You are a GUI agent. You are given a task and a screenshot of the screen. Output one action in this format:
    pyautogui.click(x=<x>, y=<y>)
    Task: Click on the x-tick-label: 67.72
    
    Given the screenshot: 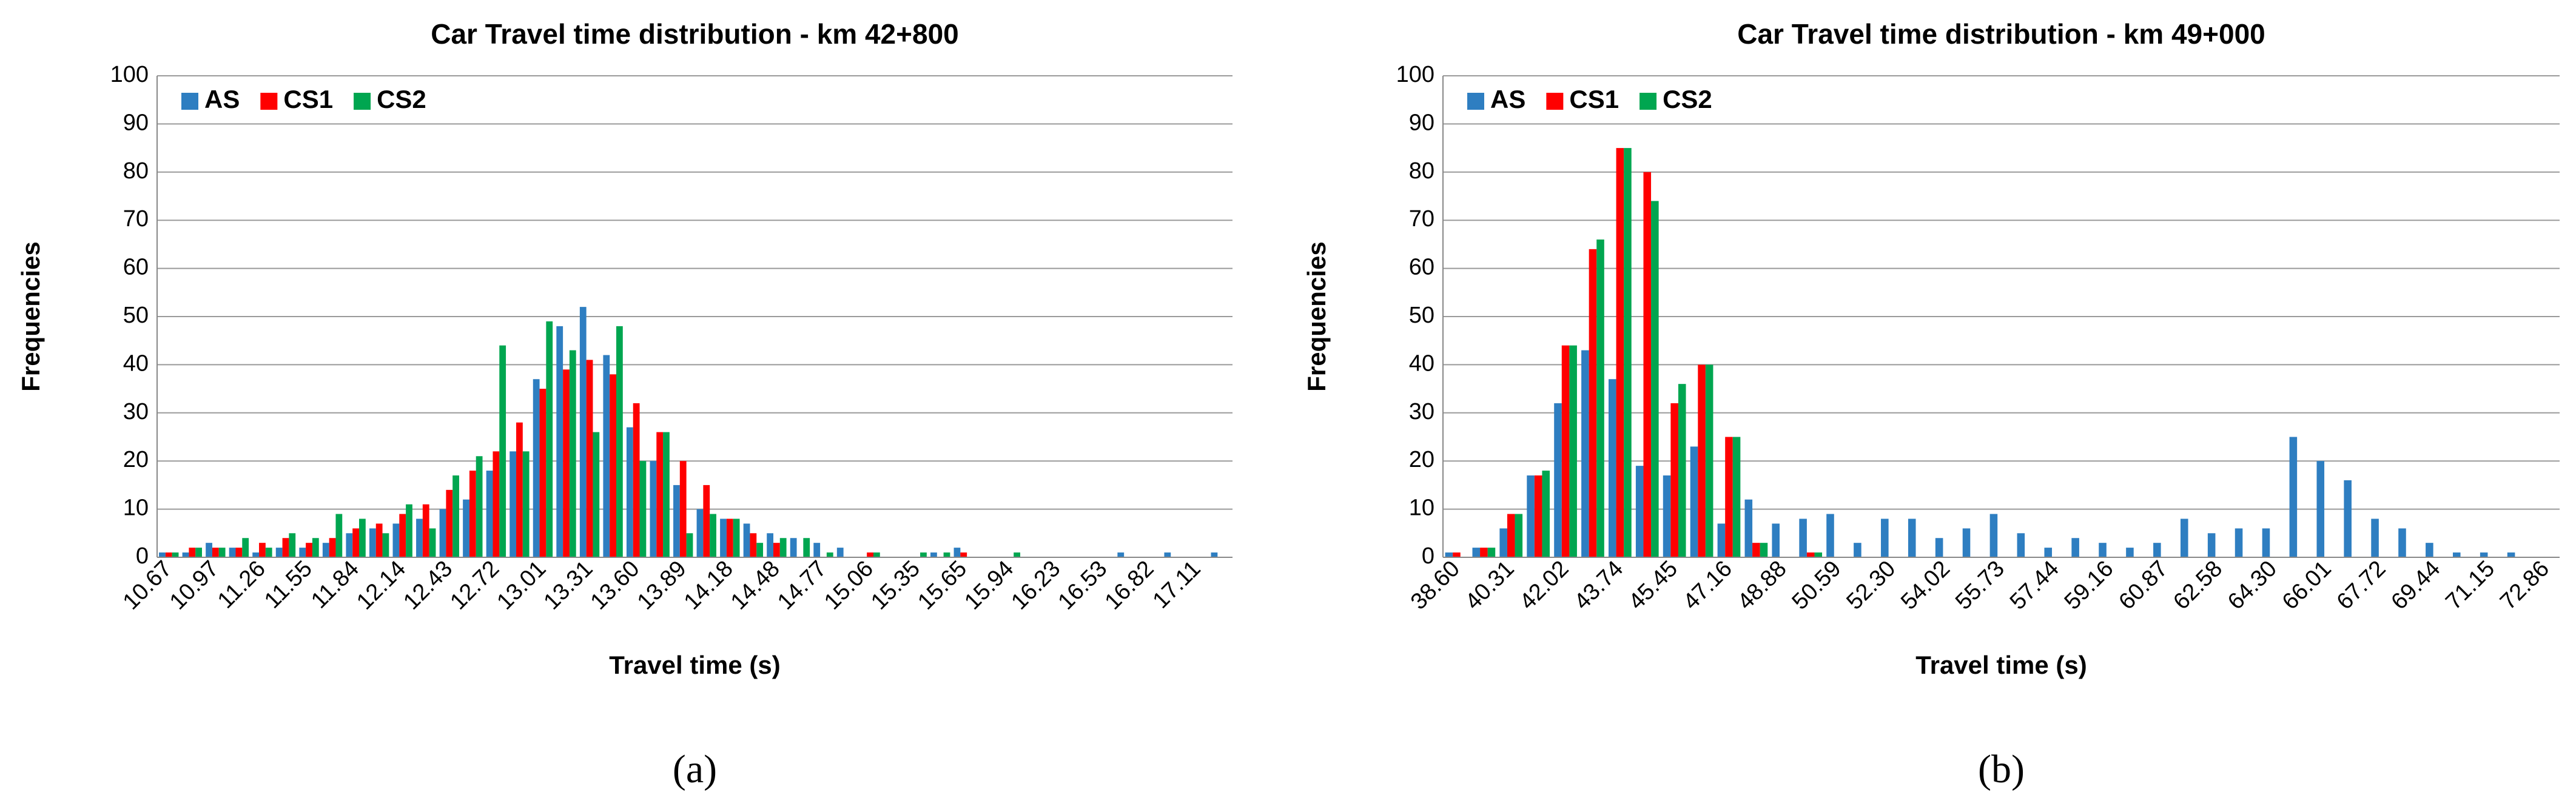 What is the action you would take?
    pyautogui.click(x=2361, y=585)
    